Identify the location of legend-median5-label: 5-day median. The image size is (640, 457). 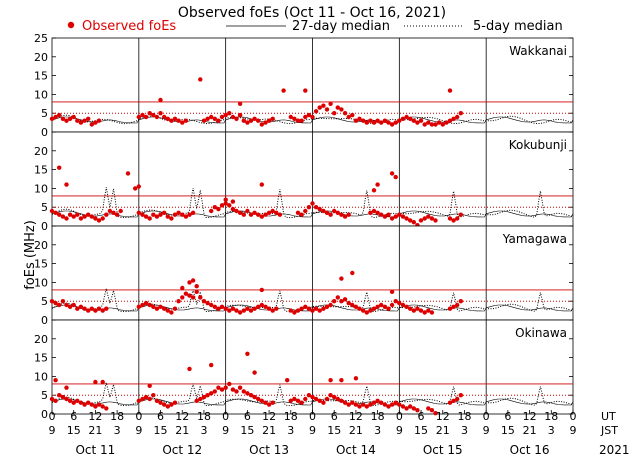
(518, 26).